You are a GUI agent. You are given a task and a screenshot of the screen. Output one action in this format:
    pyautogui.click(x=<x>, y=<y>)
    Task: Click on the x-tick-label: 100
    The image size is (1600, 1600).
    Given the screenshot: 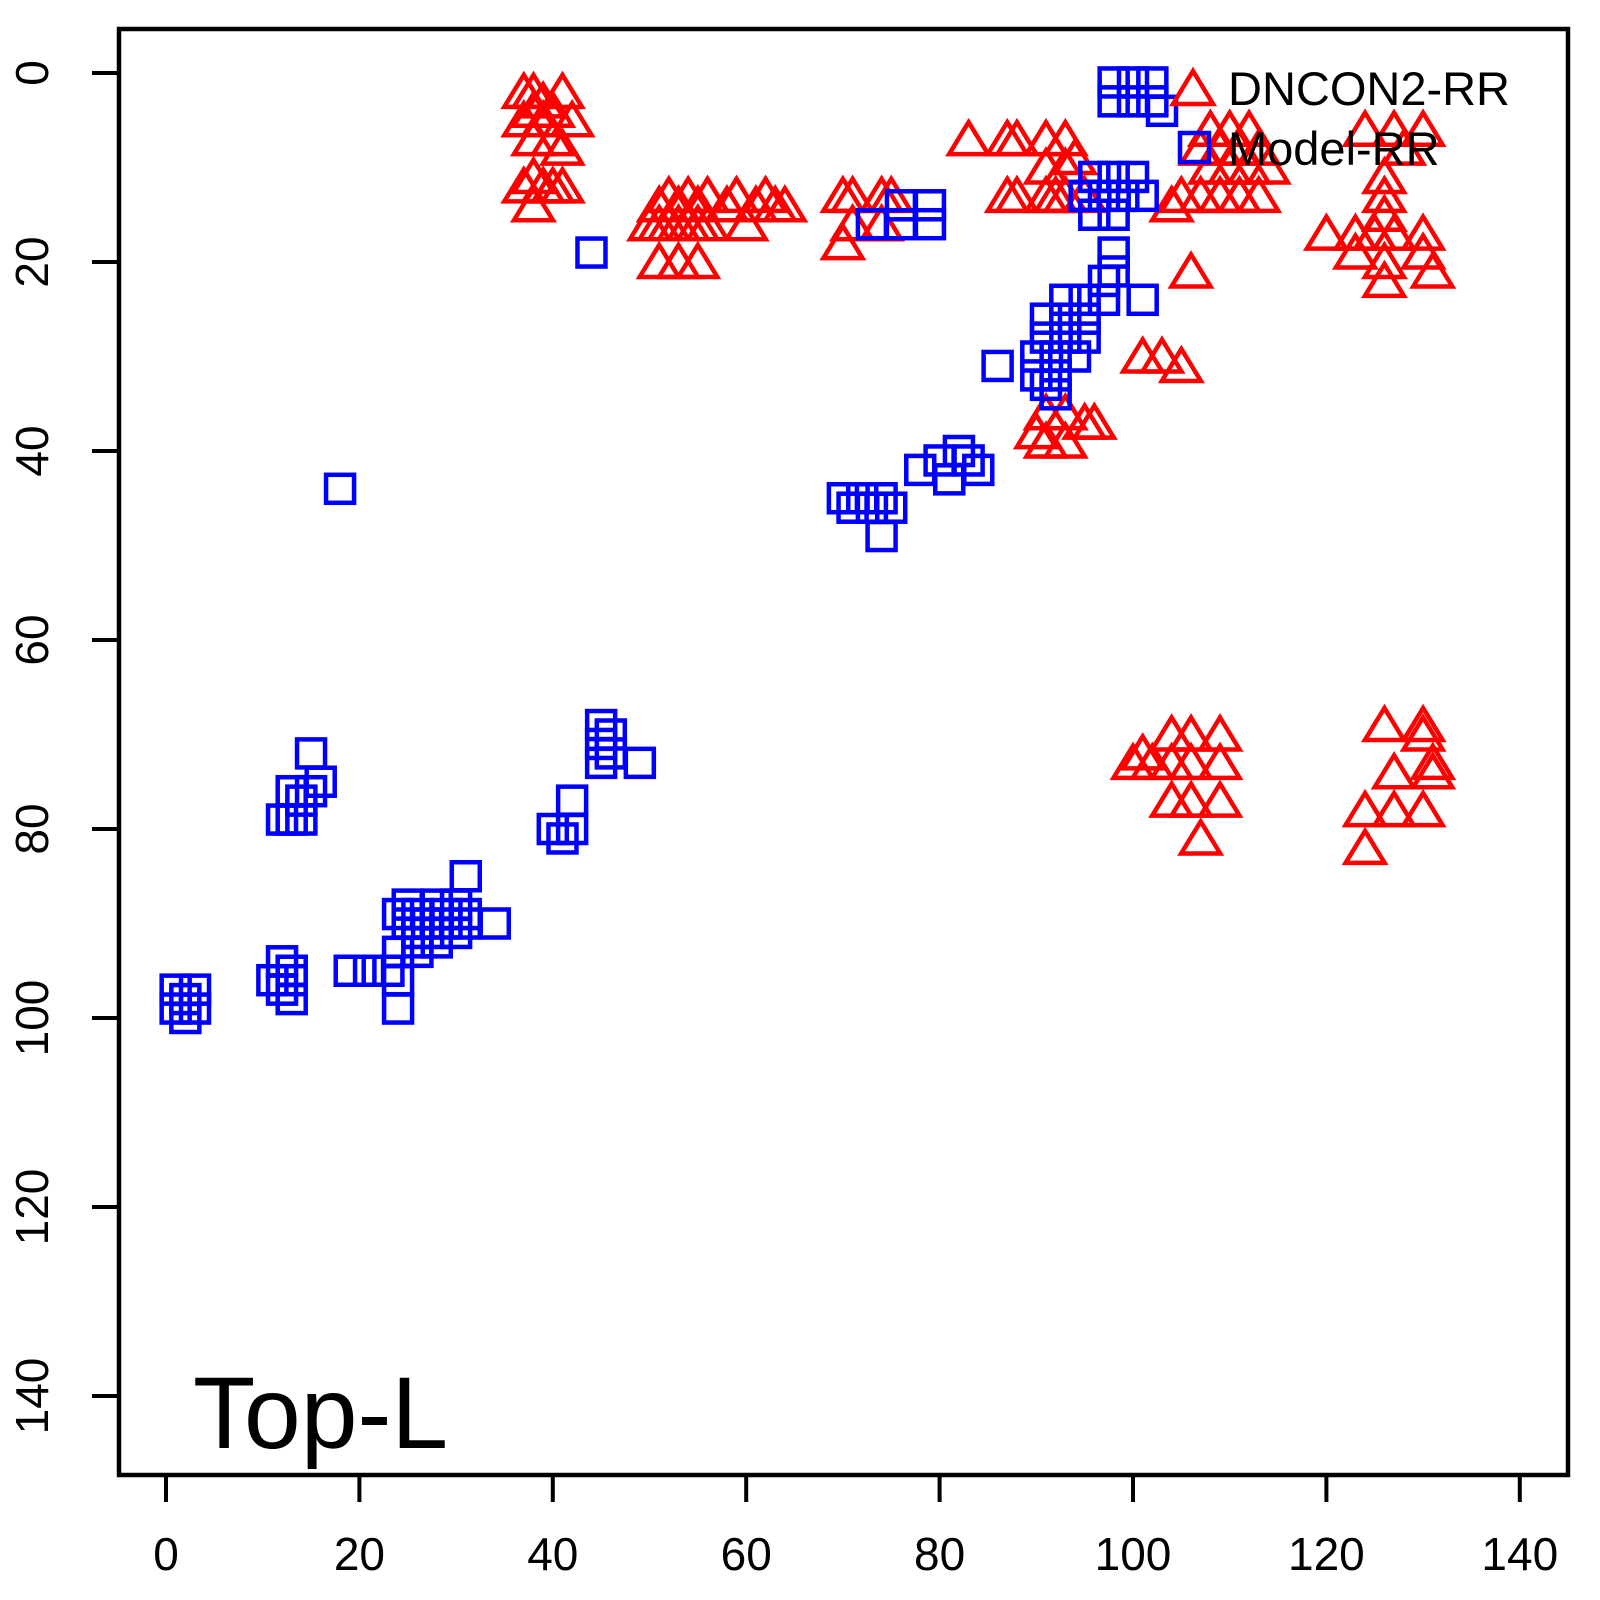 What is the action you would take?
    pyautogui.click(x=1133, y=1554)
    